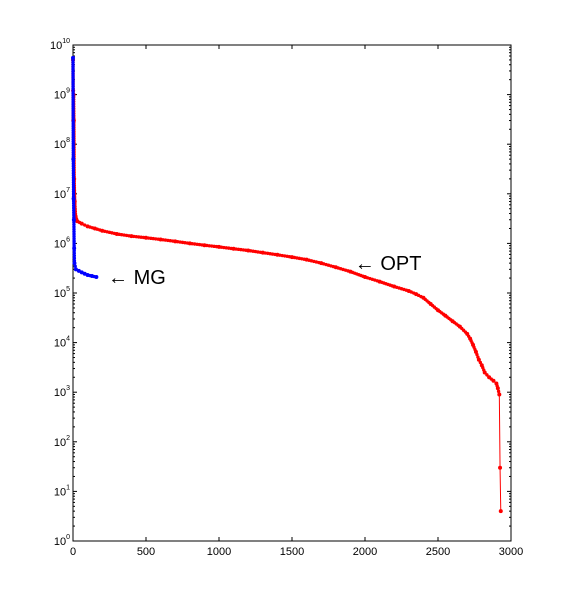  Describe the element at coordinates (388, 264) in the screenshot. I see `annotation-label: ← OPT` at that location.